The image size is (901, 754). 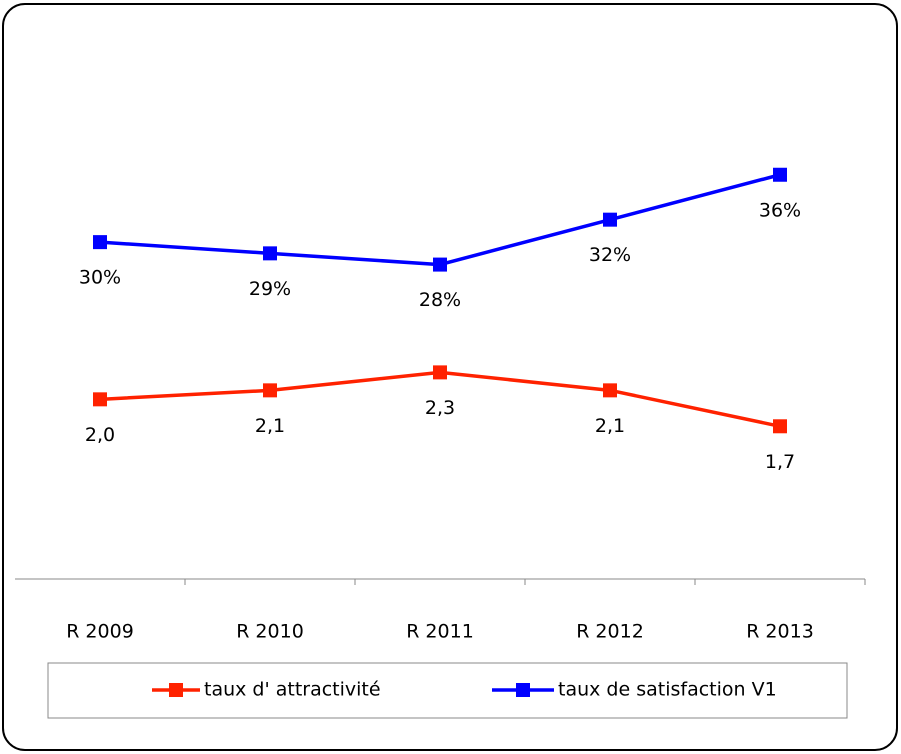 I want to click on x-tick-label: R 2013, so click(x=780, y=632).